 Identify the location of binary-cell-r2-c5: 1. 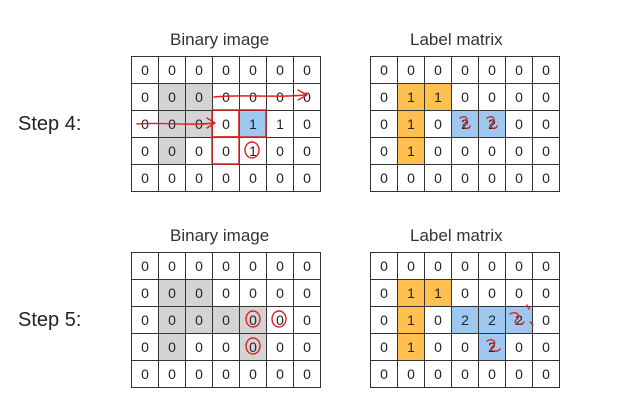
(280, 124).